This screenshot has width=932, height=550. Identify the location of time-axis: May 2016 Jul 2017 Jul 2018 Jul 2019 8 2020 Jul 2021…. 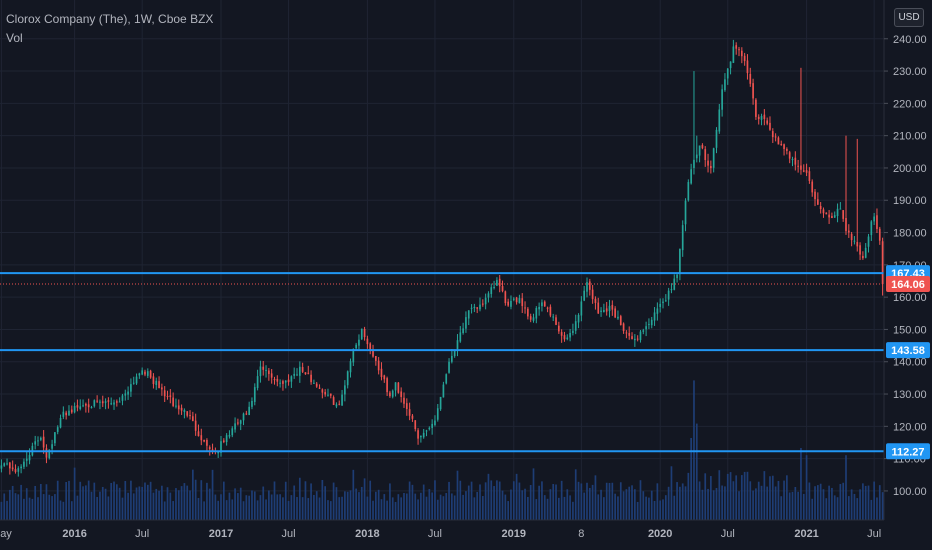
(440, 534).